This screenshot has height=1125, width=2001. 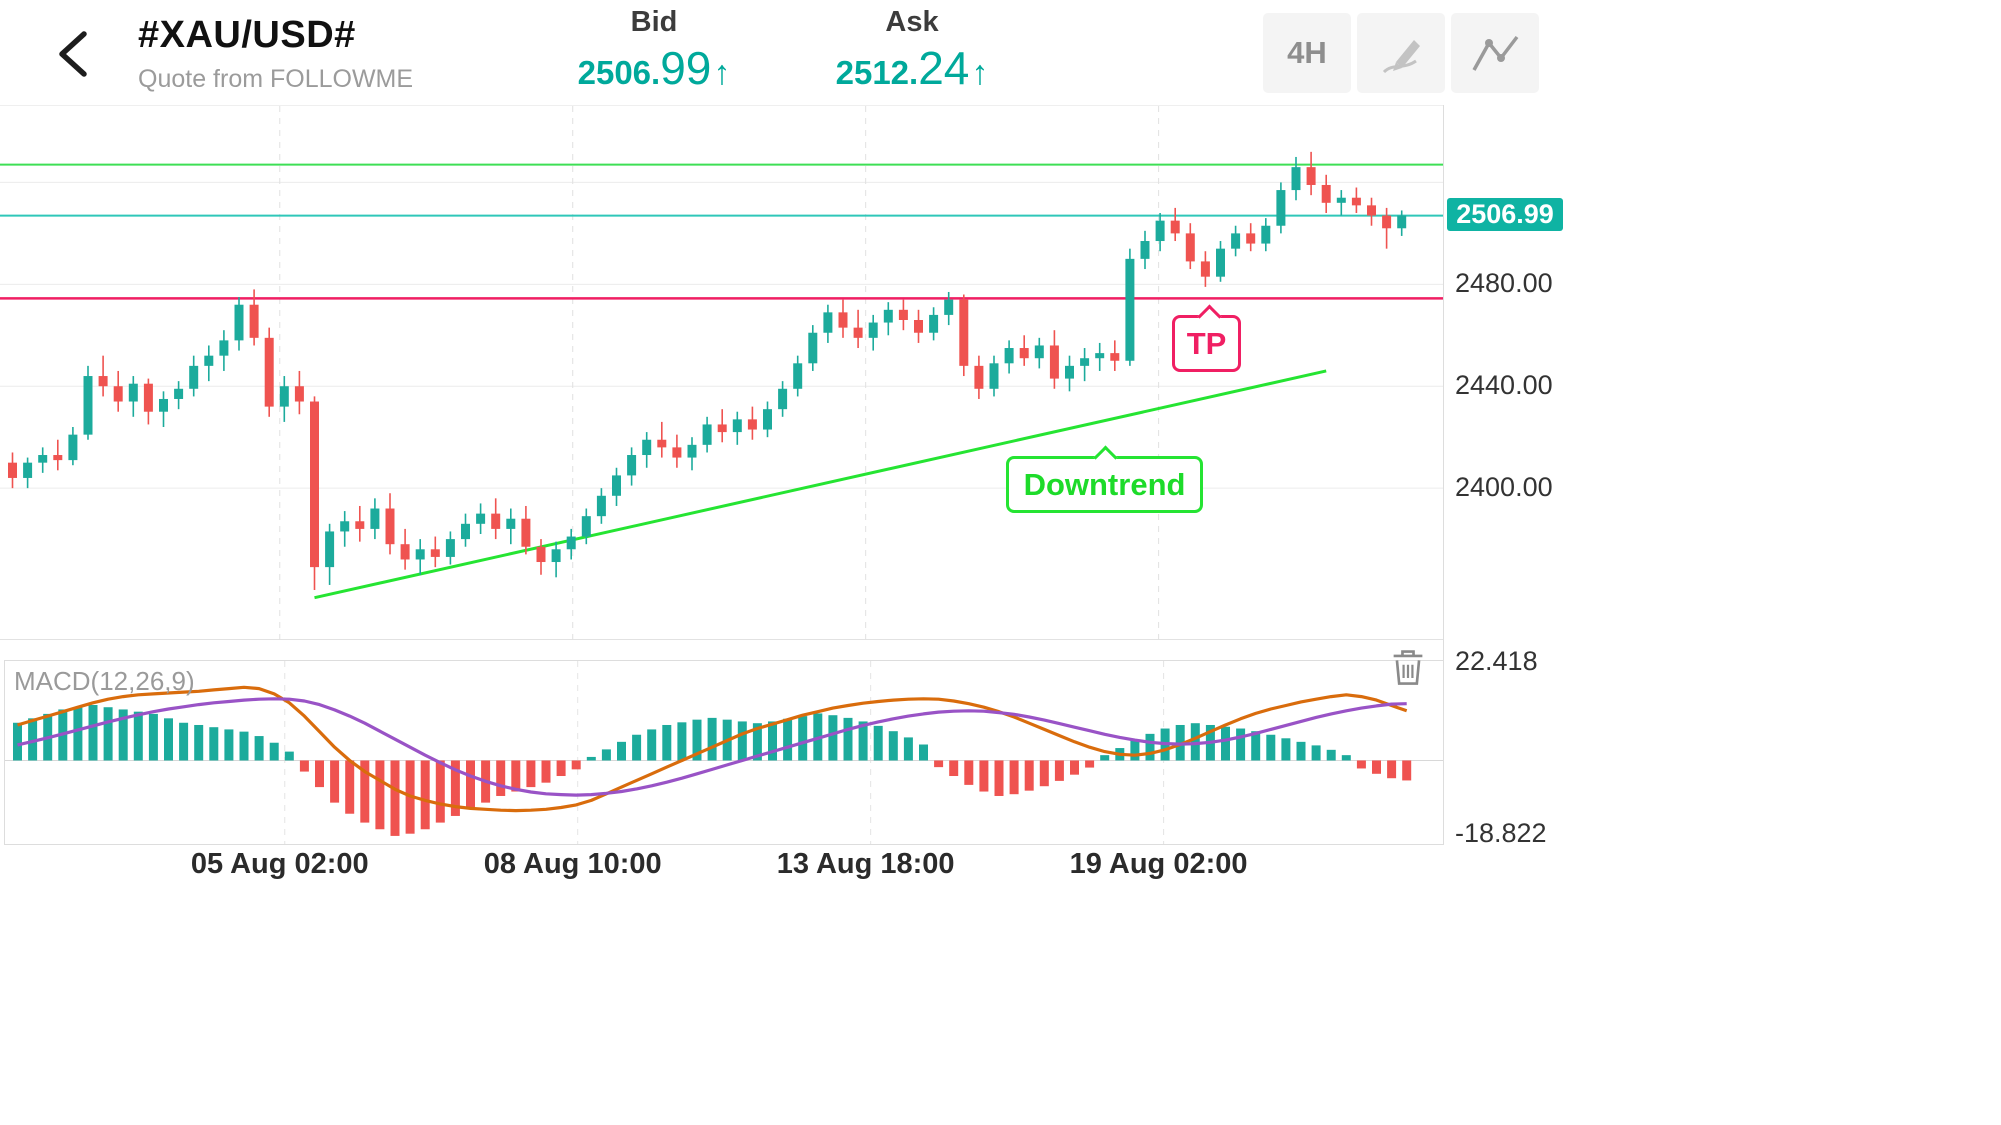 What do you see at coordinates (1158, 864) in the screenshot?
I see `time-tick-label: 19 Aug 02:00` at bounding box center [1158, 864].